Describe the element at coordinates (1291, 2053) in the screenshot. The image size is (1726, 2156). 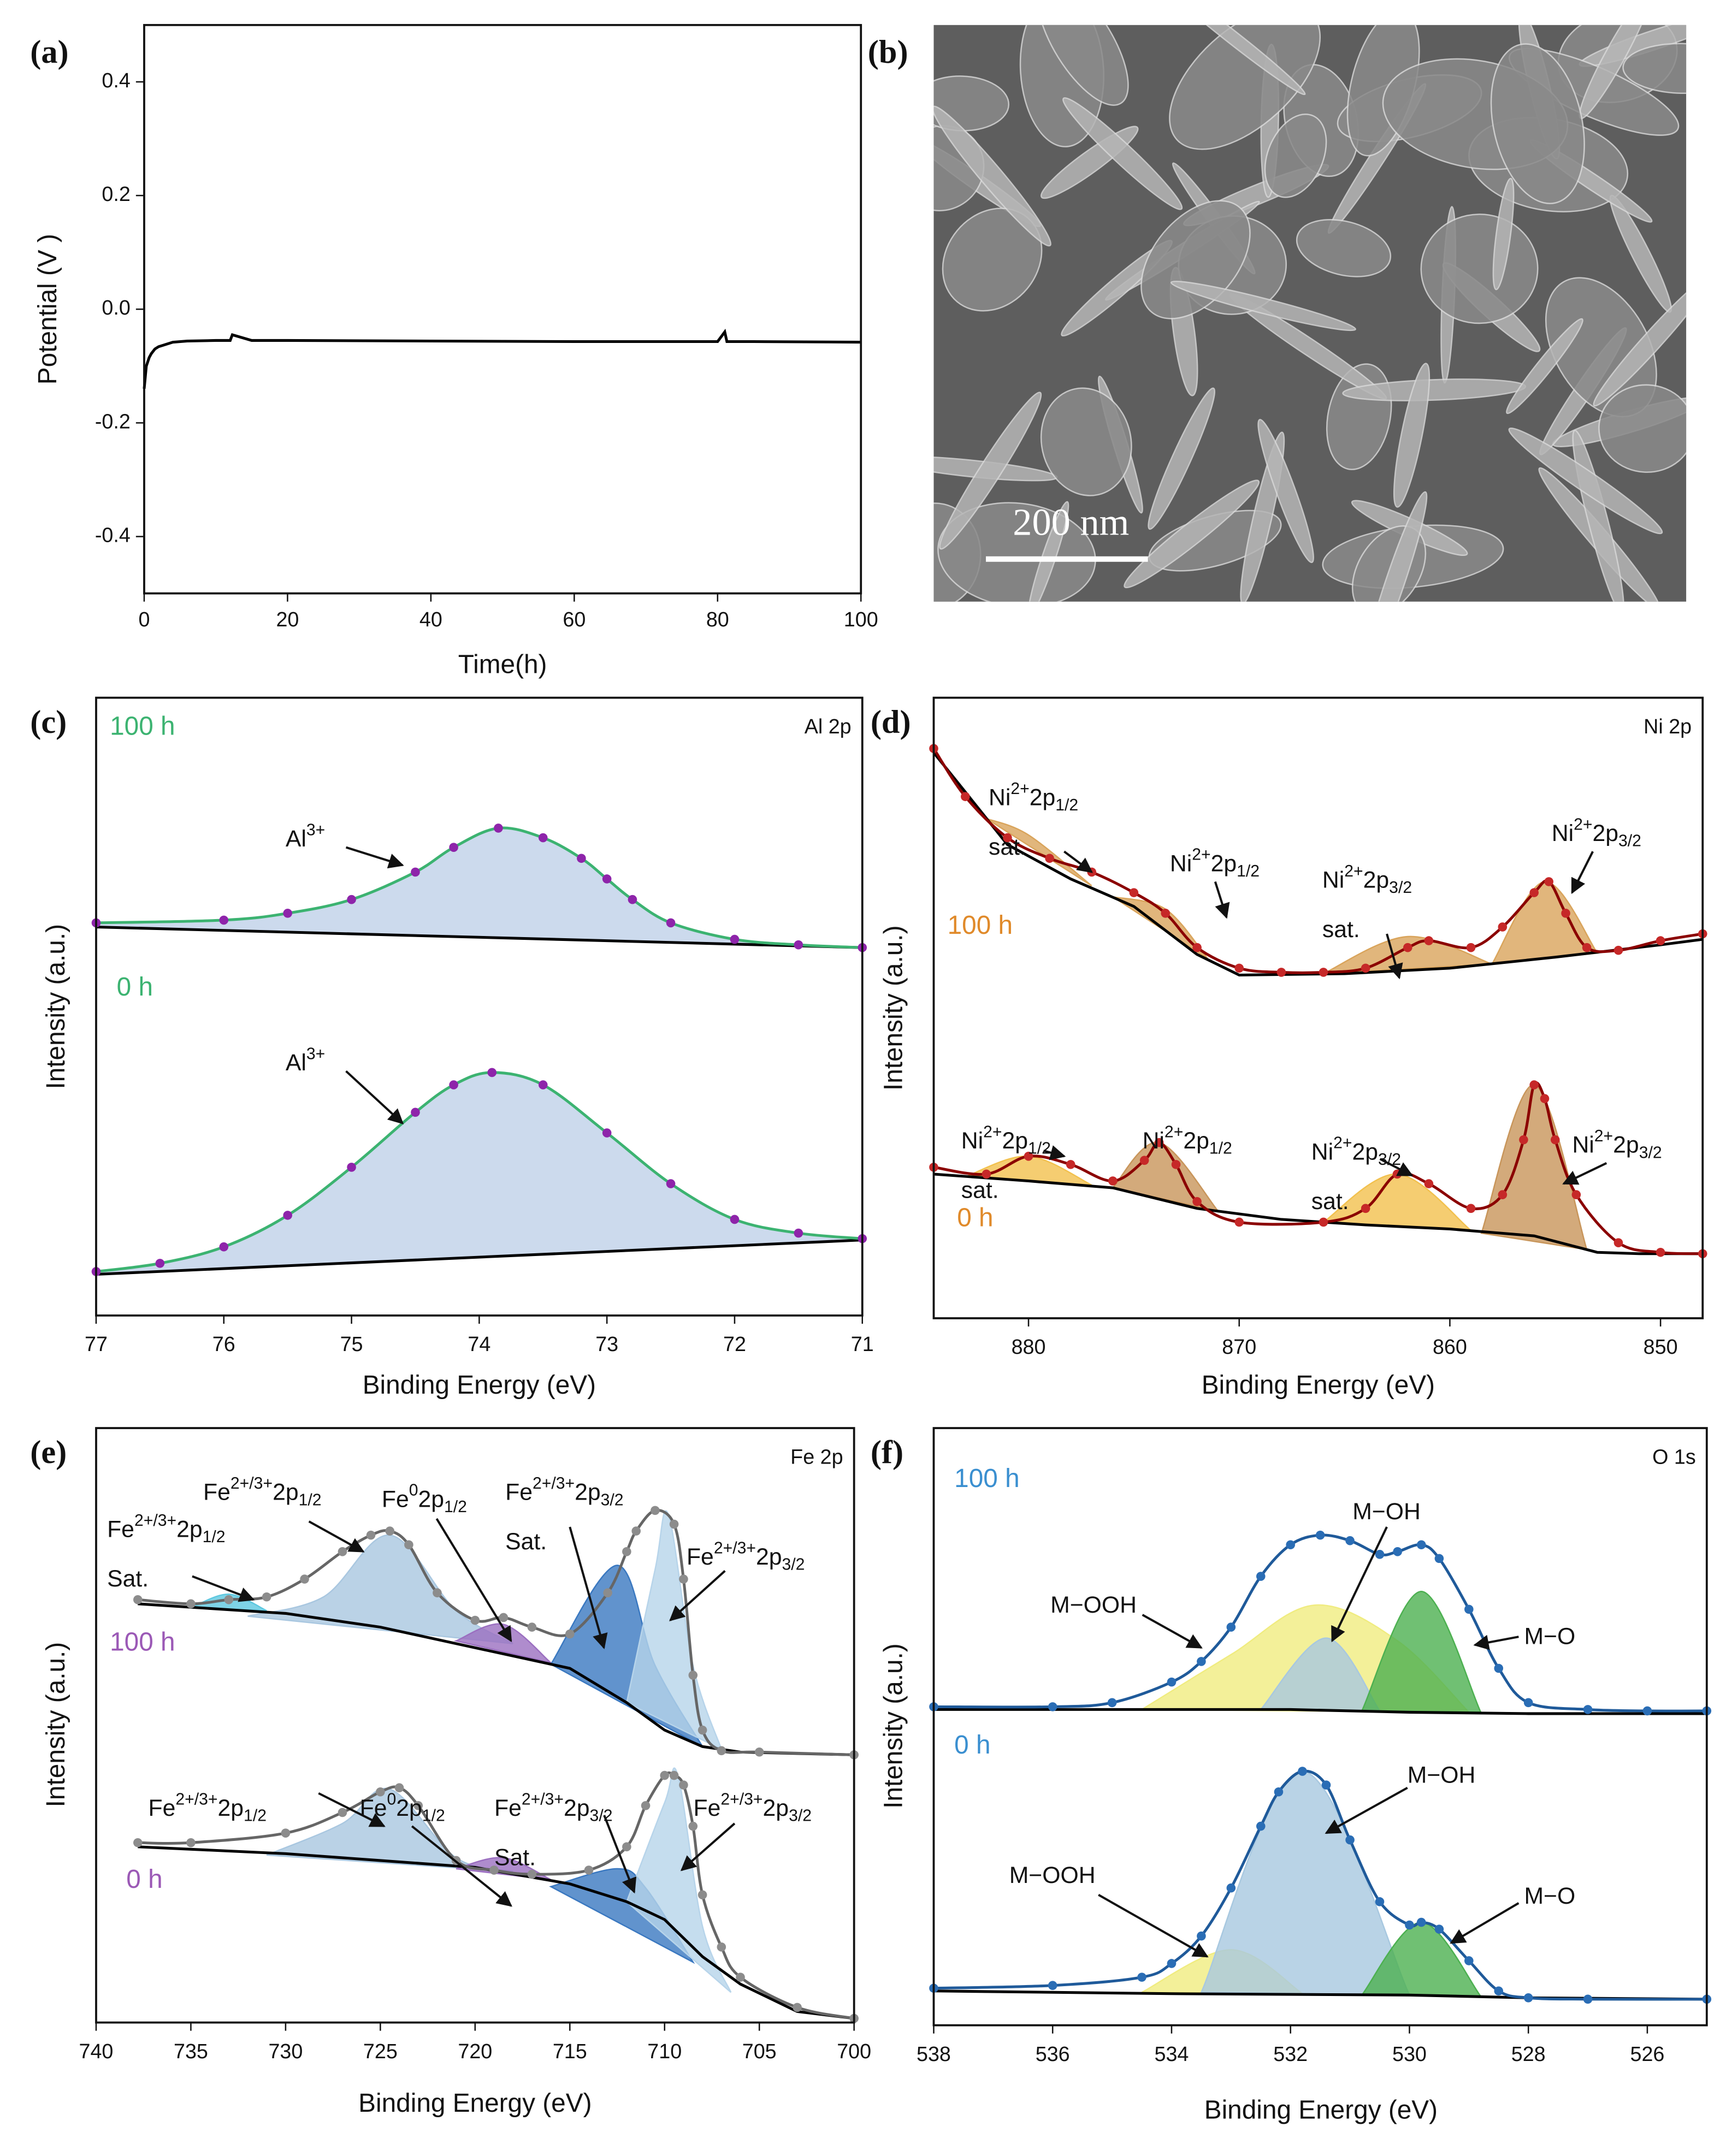
I see `x-tick-label: 532` at that location.